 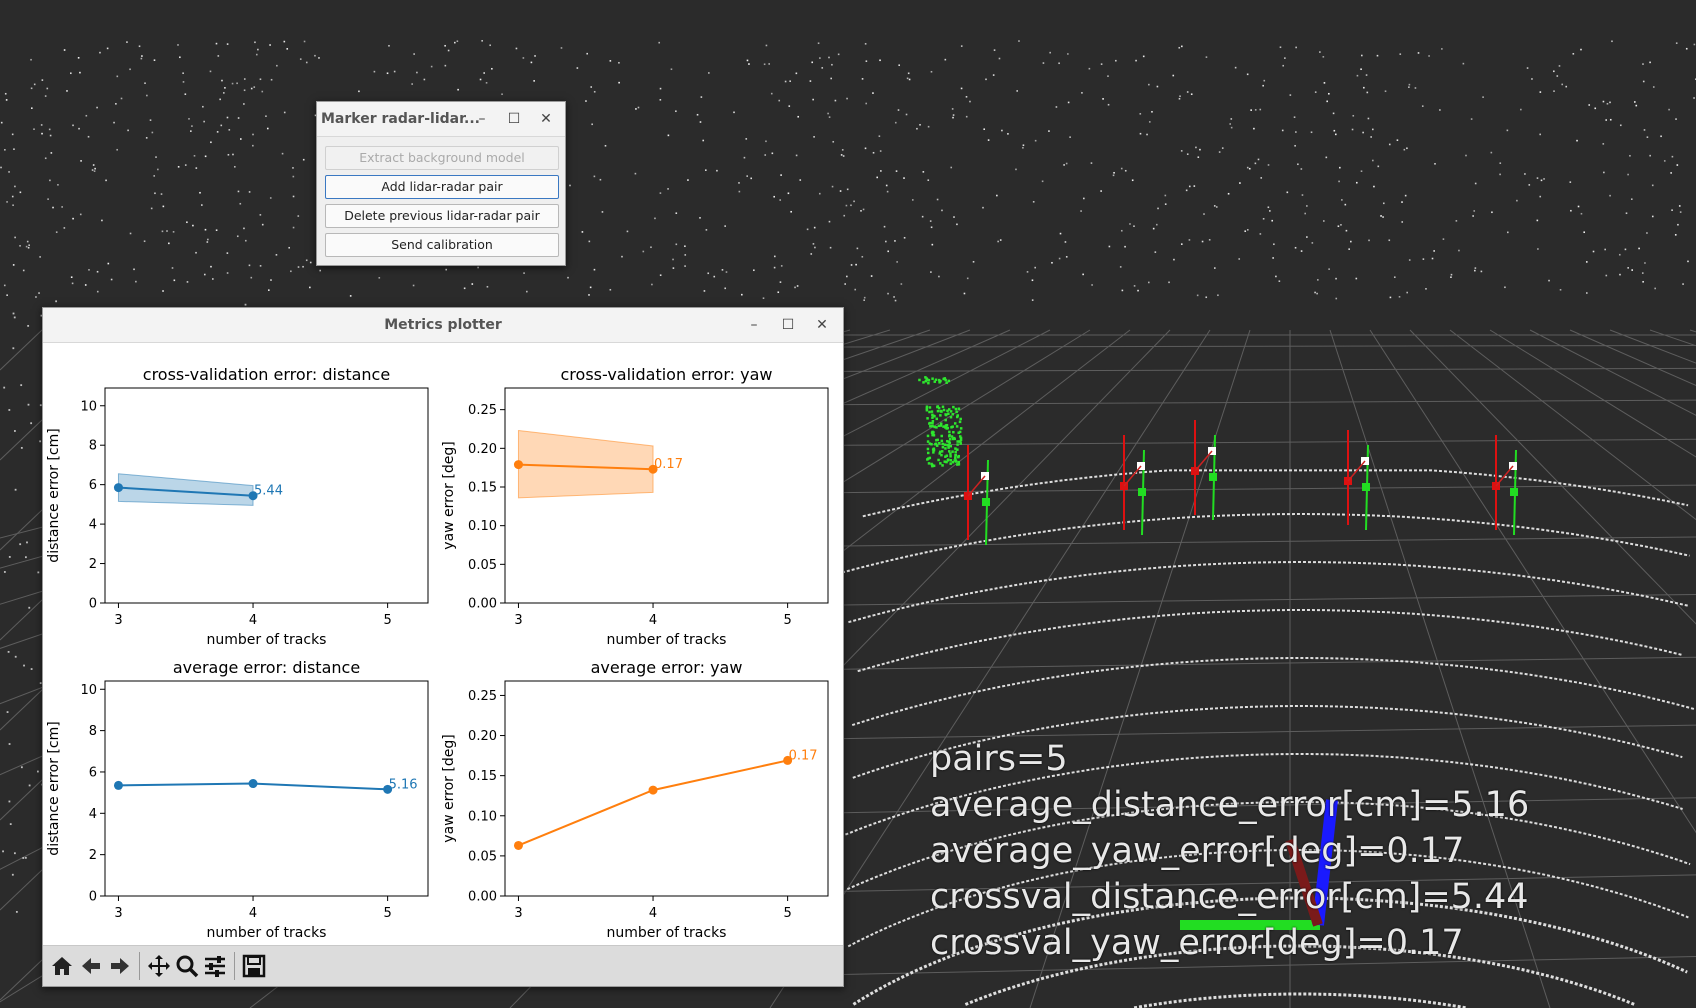 I want to click on zoom-icon, so click(x=187, y=966).